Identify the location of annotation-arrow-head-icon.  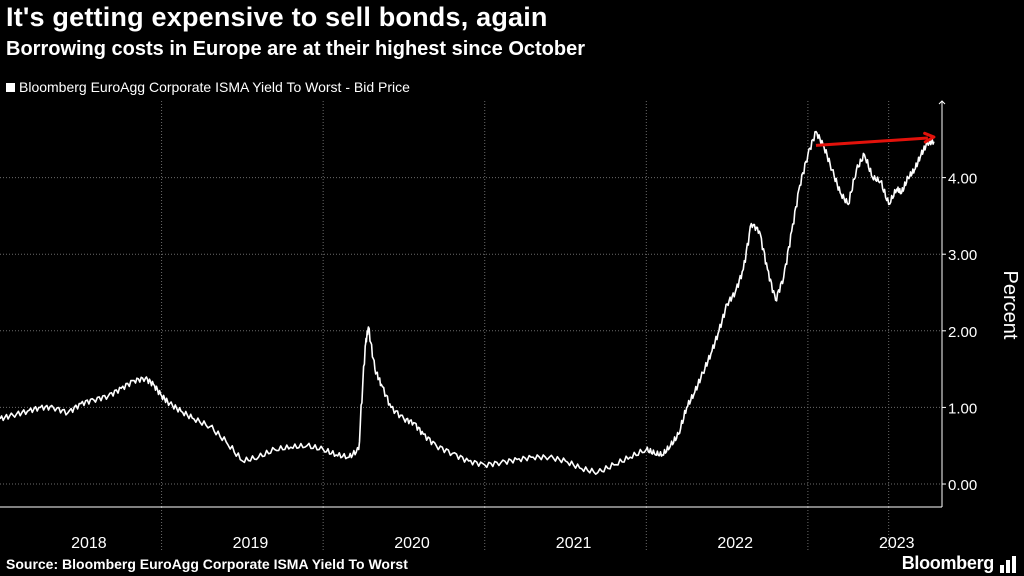
(929, 137).